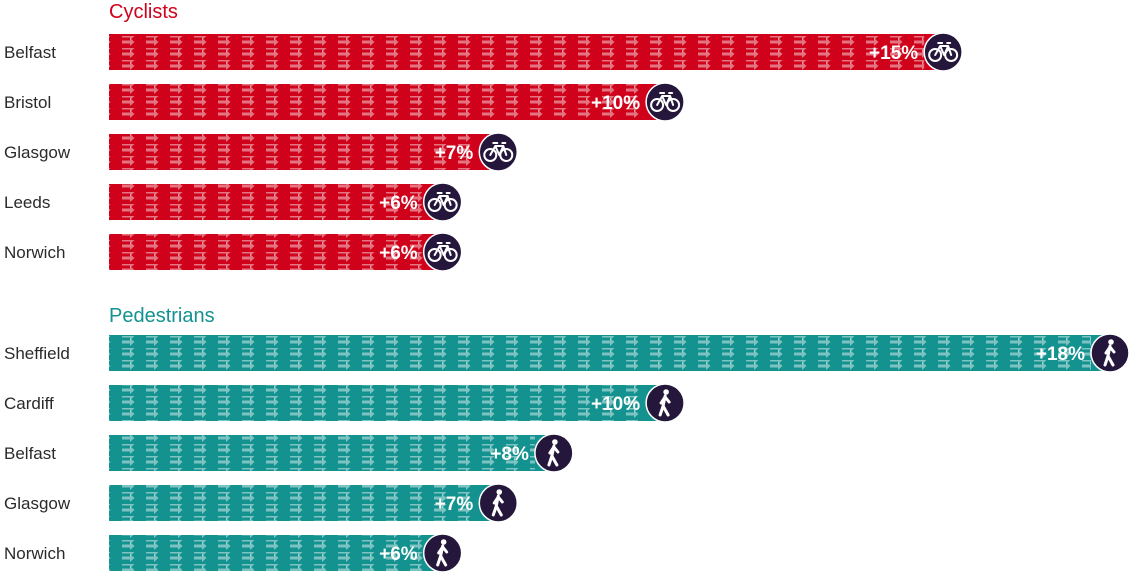 This screenshot has width=1137, height=580. Describe the element at coordinates (37, 353) in the screenshot. I see `city-label: Sheffield` at that location.